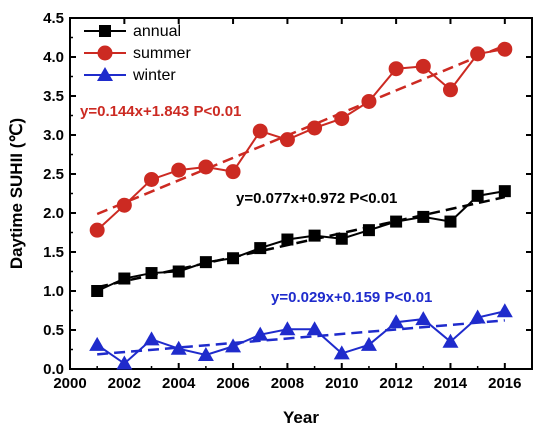 Image resolution: width=550 pixels, height=436 pixels. Describe the element at coordinates (351, 297) in the screenshot. I see `trend-equation-winter: y=0.029x+0.159 P<0.01` at that location.